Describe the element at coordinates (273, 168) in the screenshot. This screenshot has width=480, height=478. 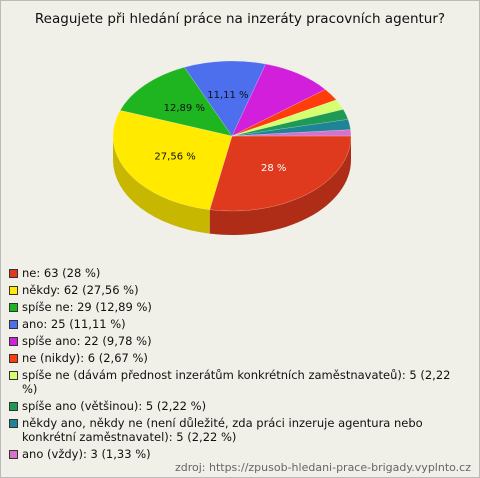
I see `slice-label: 28 %` at that location.